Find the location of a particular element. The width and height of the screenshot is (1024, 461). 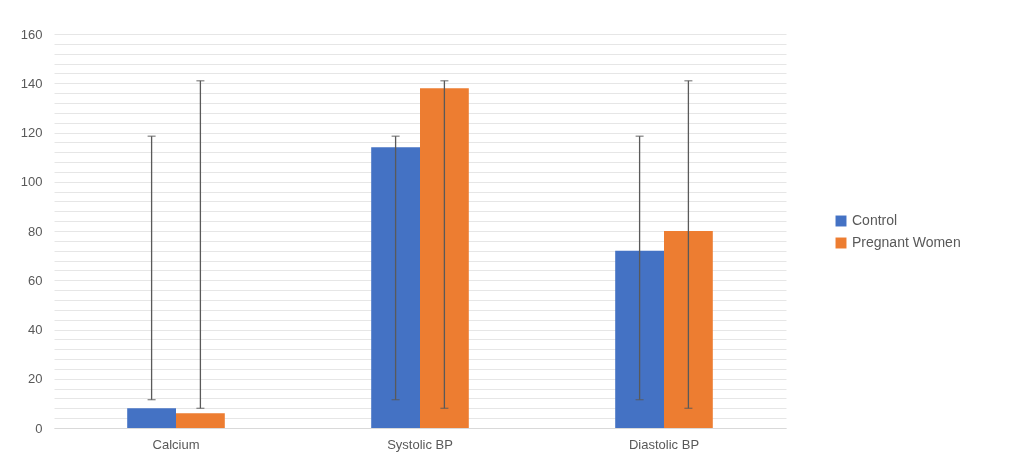

legend-label: Pregnant Women is located at coordinates (906, 242).